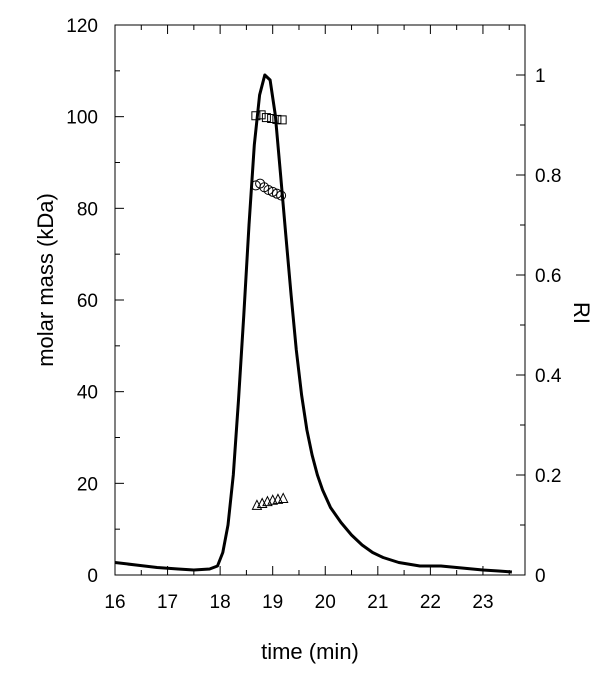 This screenshot has height=678, width=600. What do you see at coordinates (548, 276) in the screenshot?
I see `y-right-tick-label: 0.6` at bounding box center [548, 276].